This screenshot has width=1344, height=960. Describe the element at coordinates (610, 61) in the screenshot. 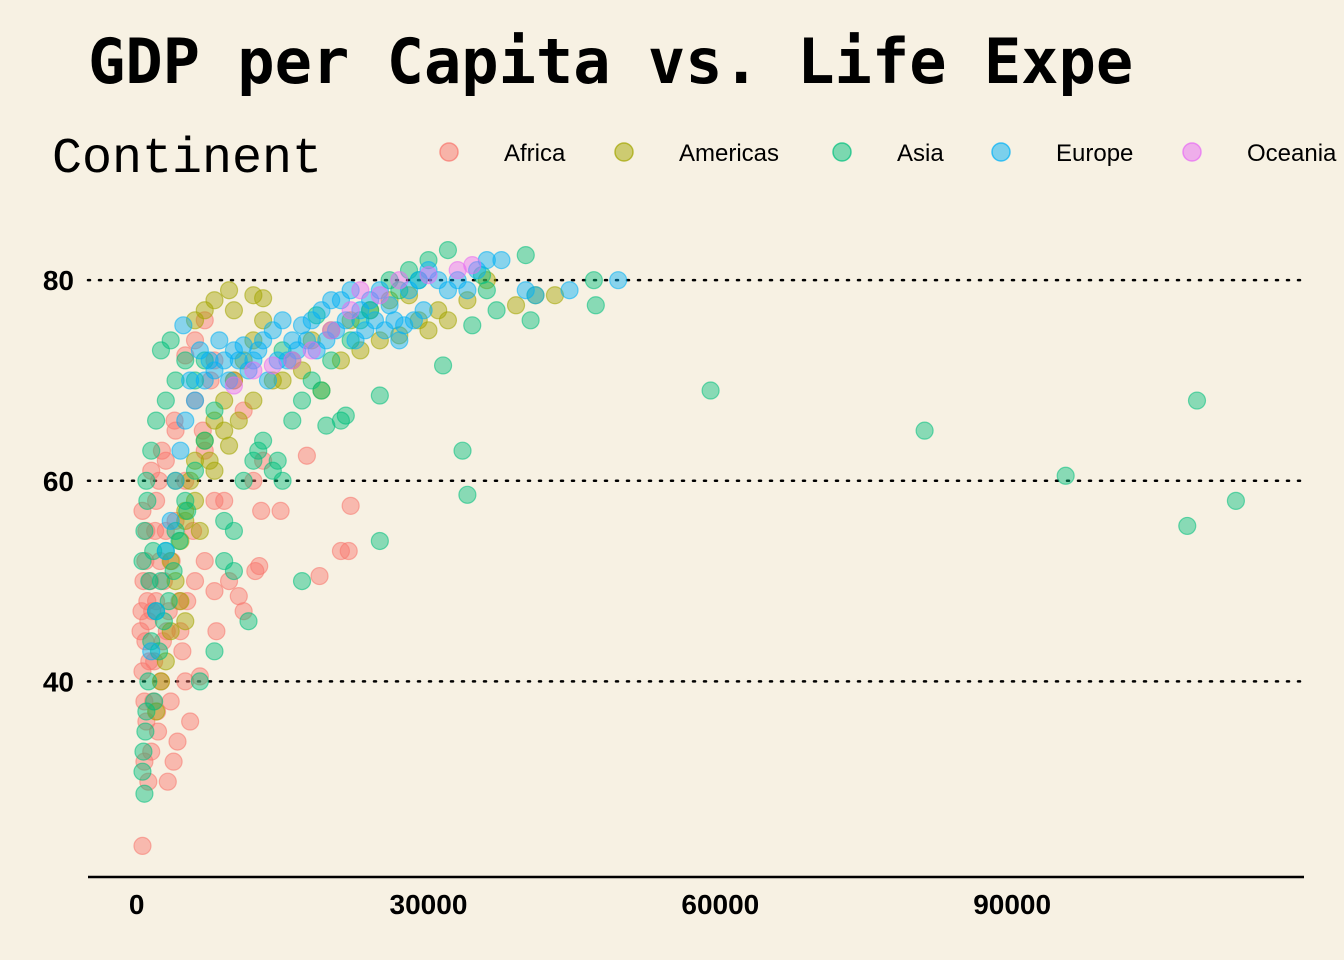

I see `chart-title: GDP per Capita vs. Life Expe` at that location.